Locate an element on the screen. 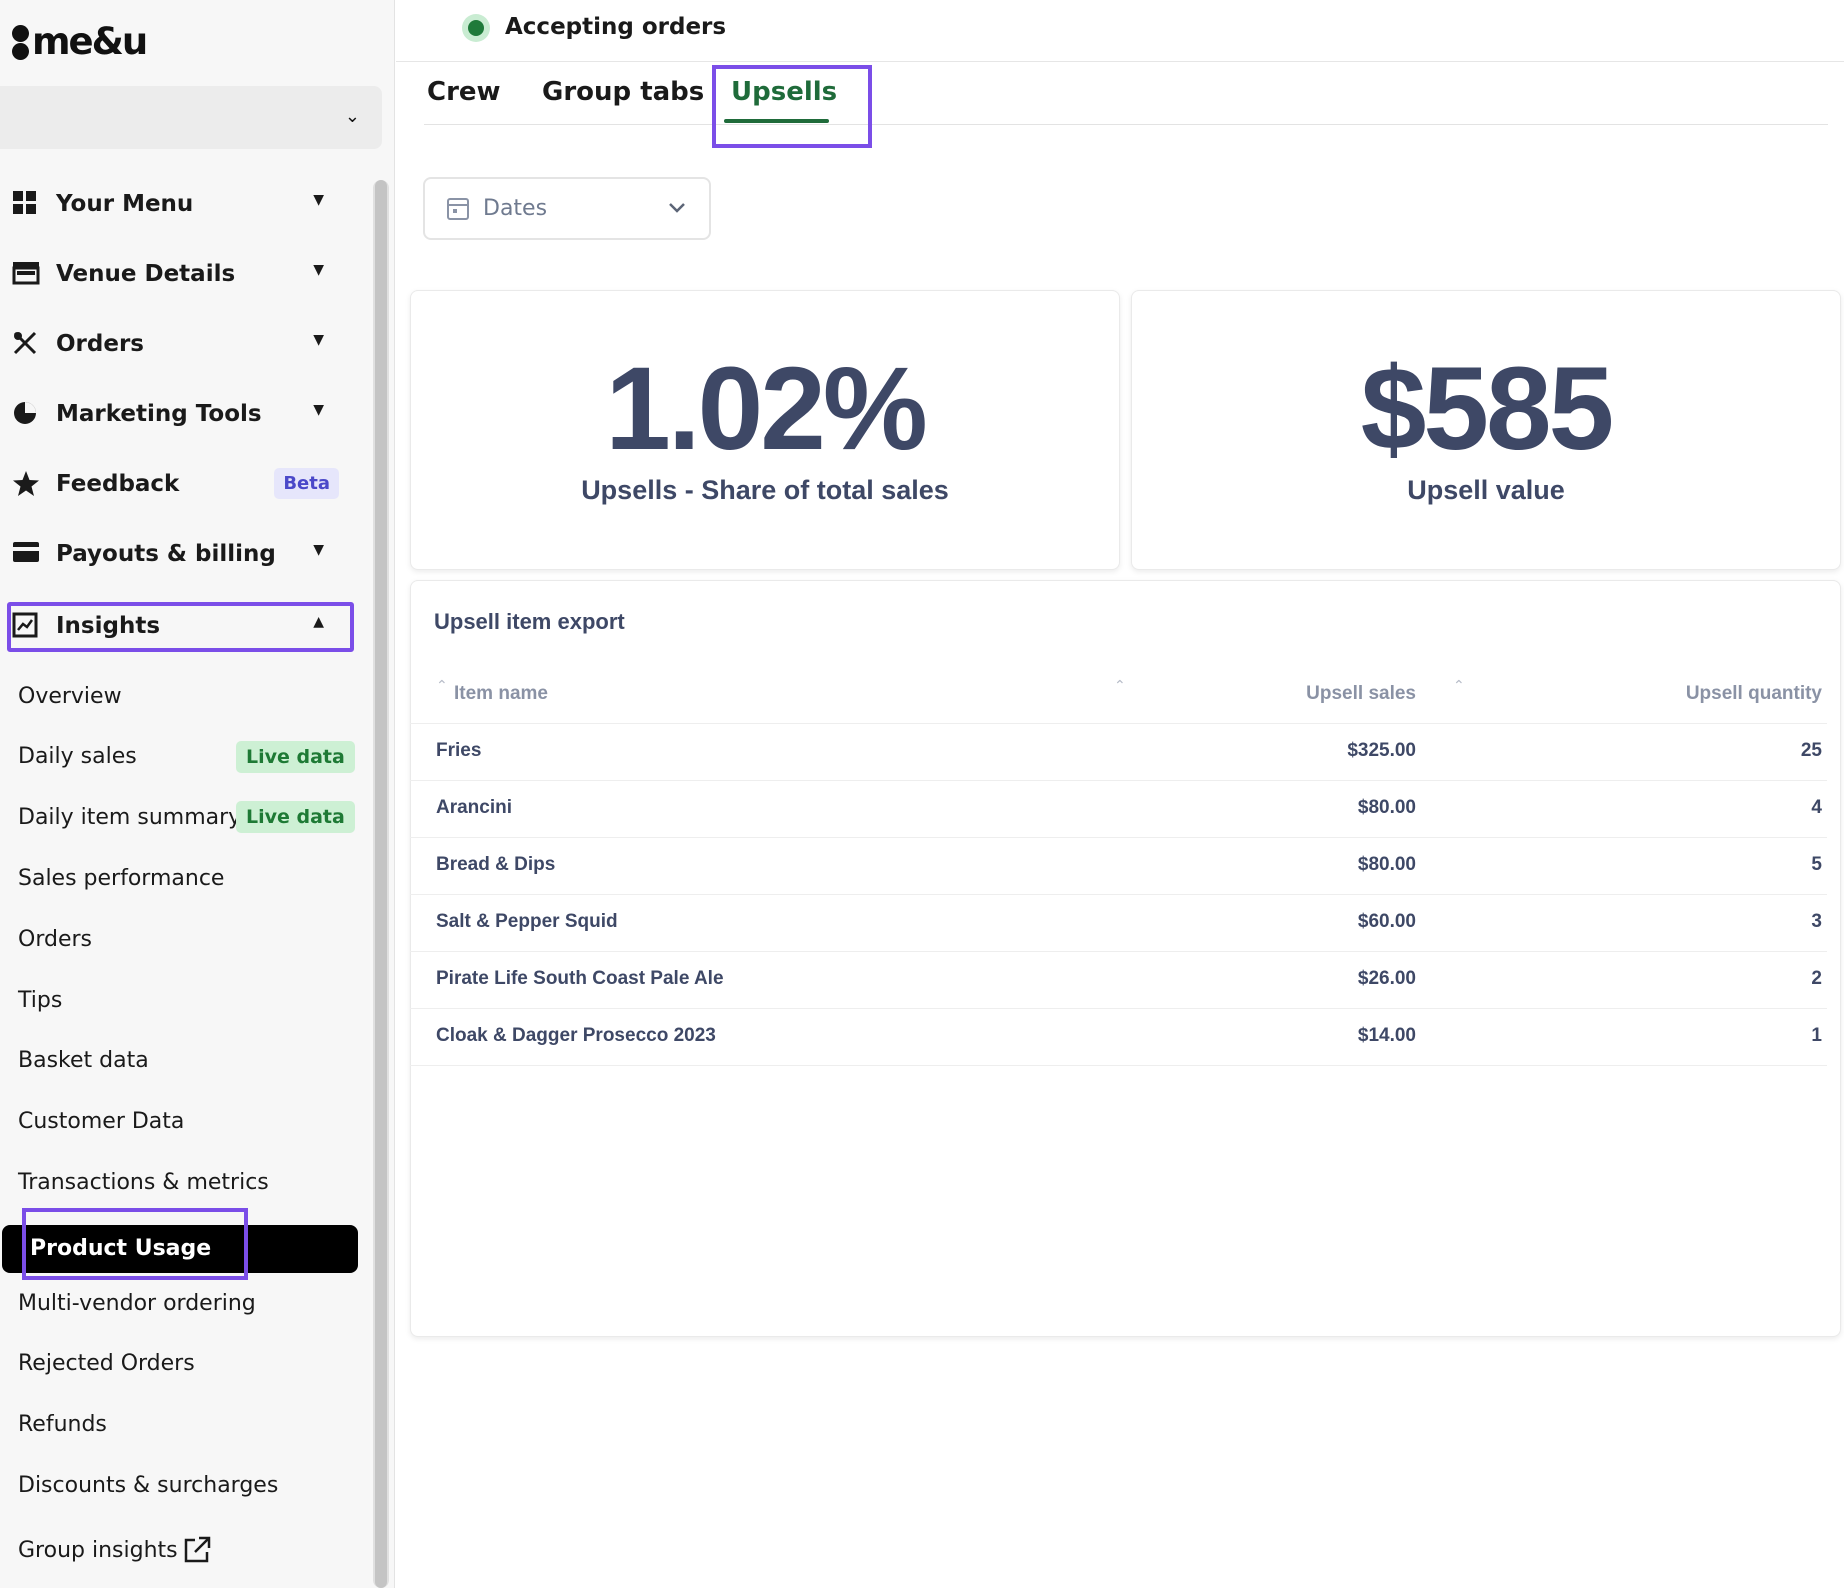  top-bar is located at coordinates (1120, 31).